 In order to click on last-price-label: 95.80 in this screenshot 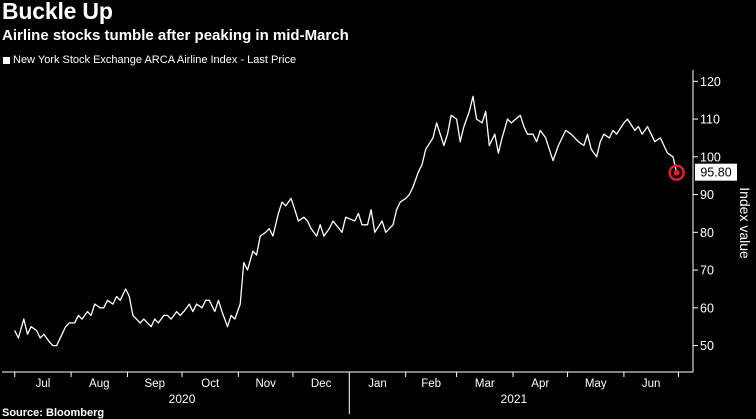, I will do `click(715, 173)`.